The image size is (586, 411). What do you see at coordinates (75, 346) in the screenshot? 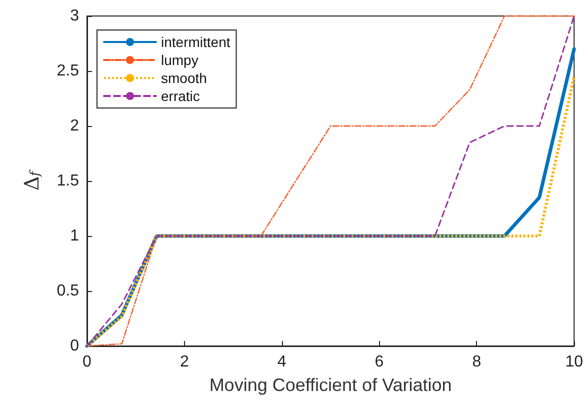
I see `y-tick-label: 0` at bounding box center [75, 346].